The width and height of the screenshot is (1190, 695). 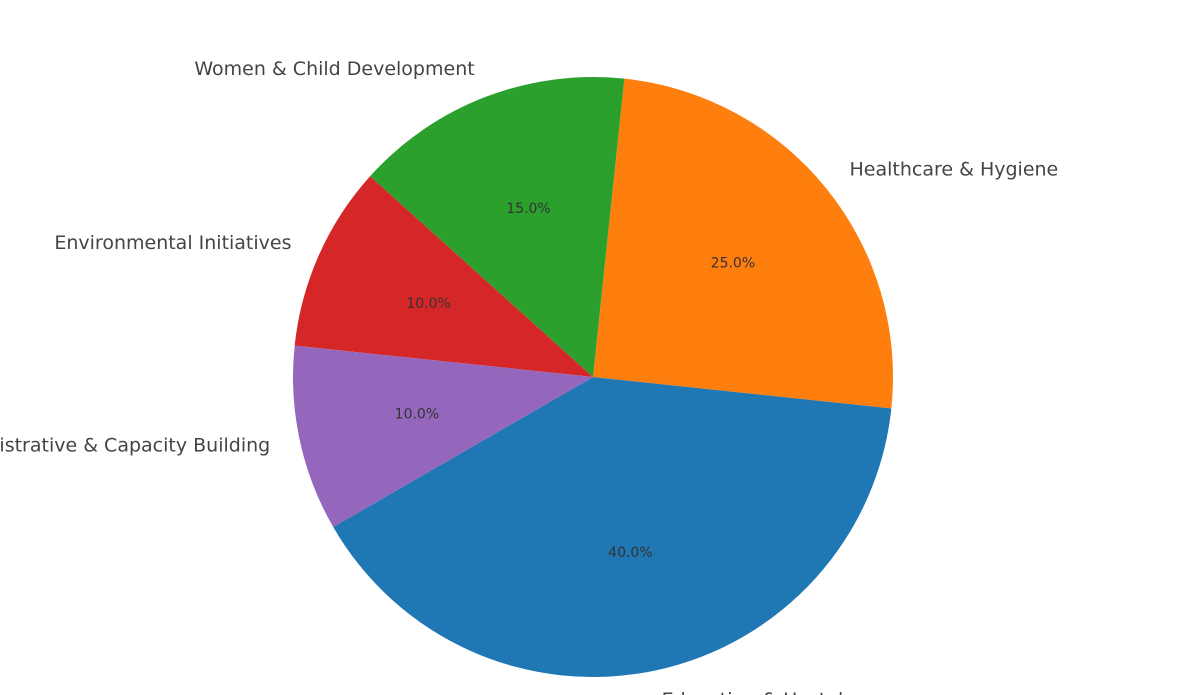 I want to click on pie-slice-women-and-child-development, so click(x=497, y=227).